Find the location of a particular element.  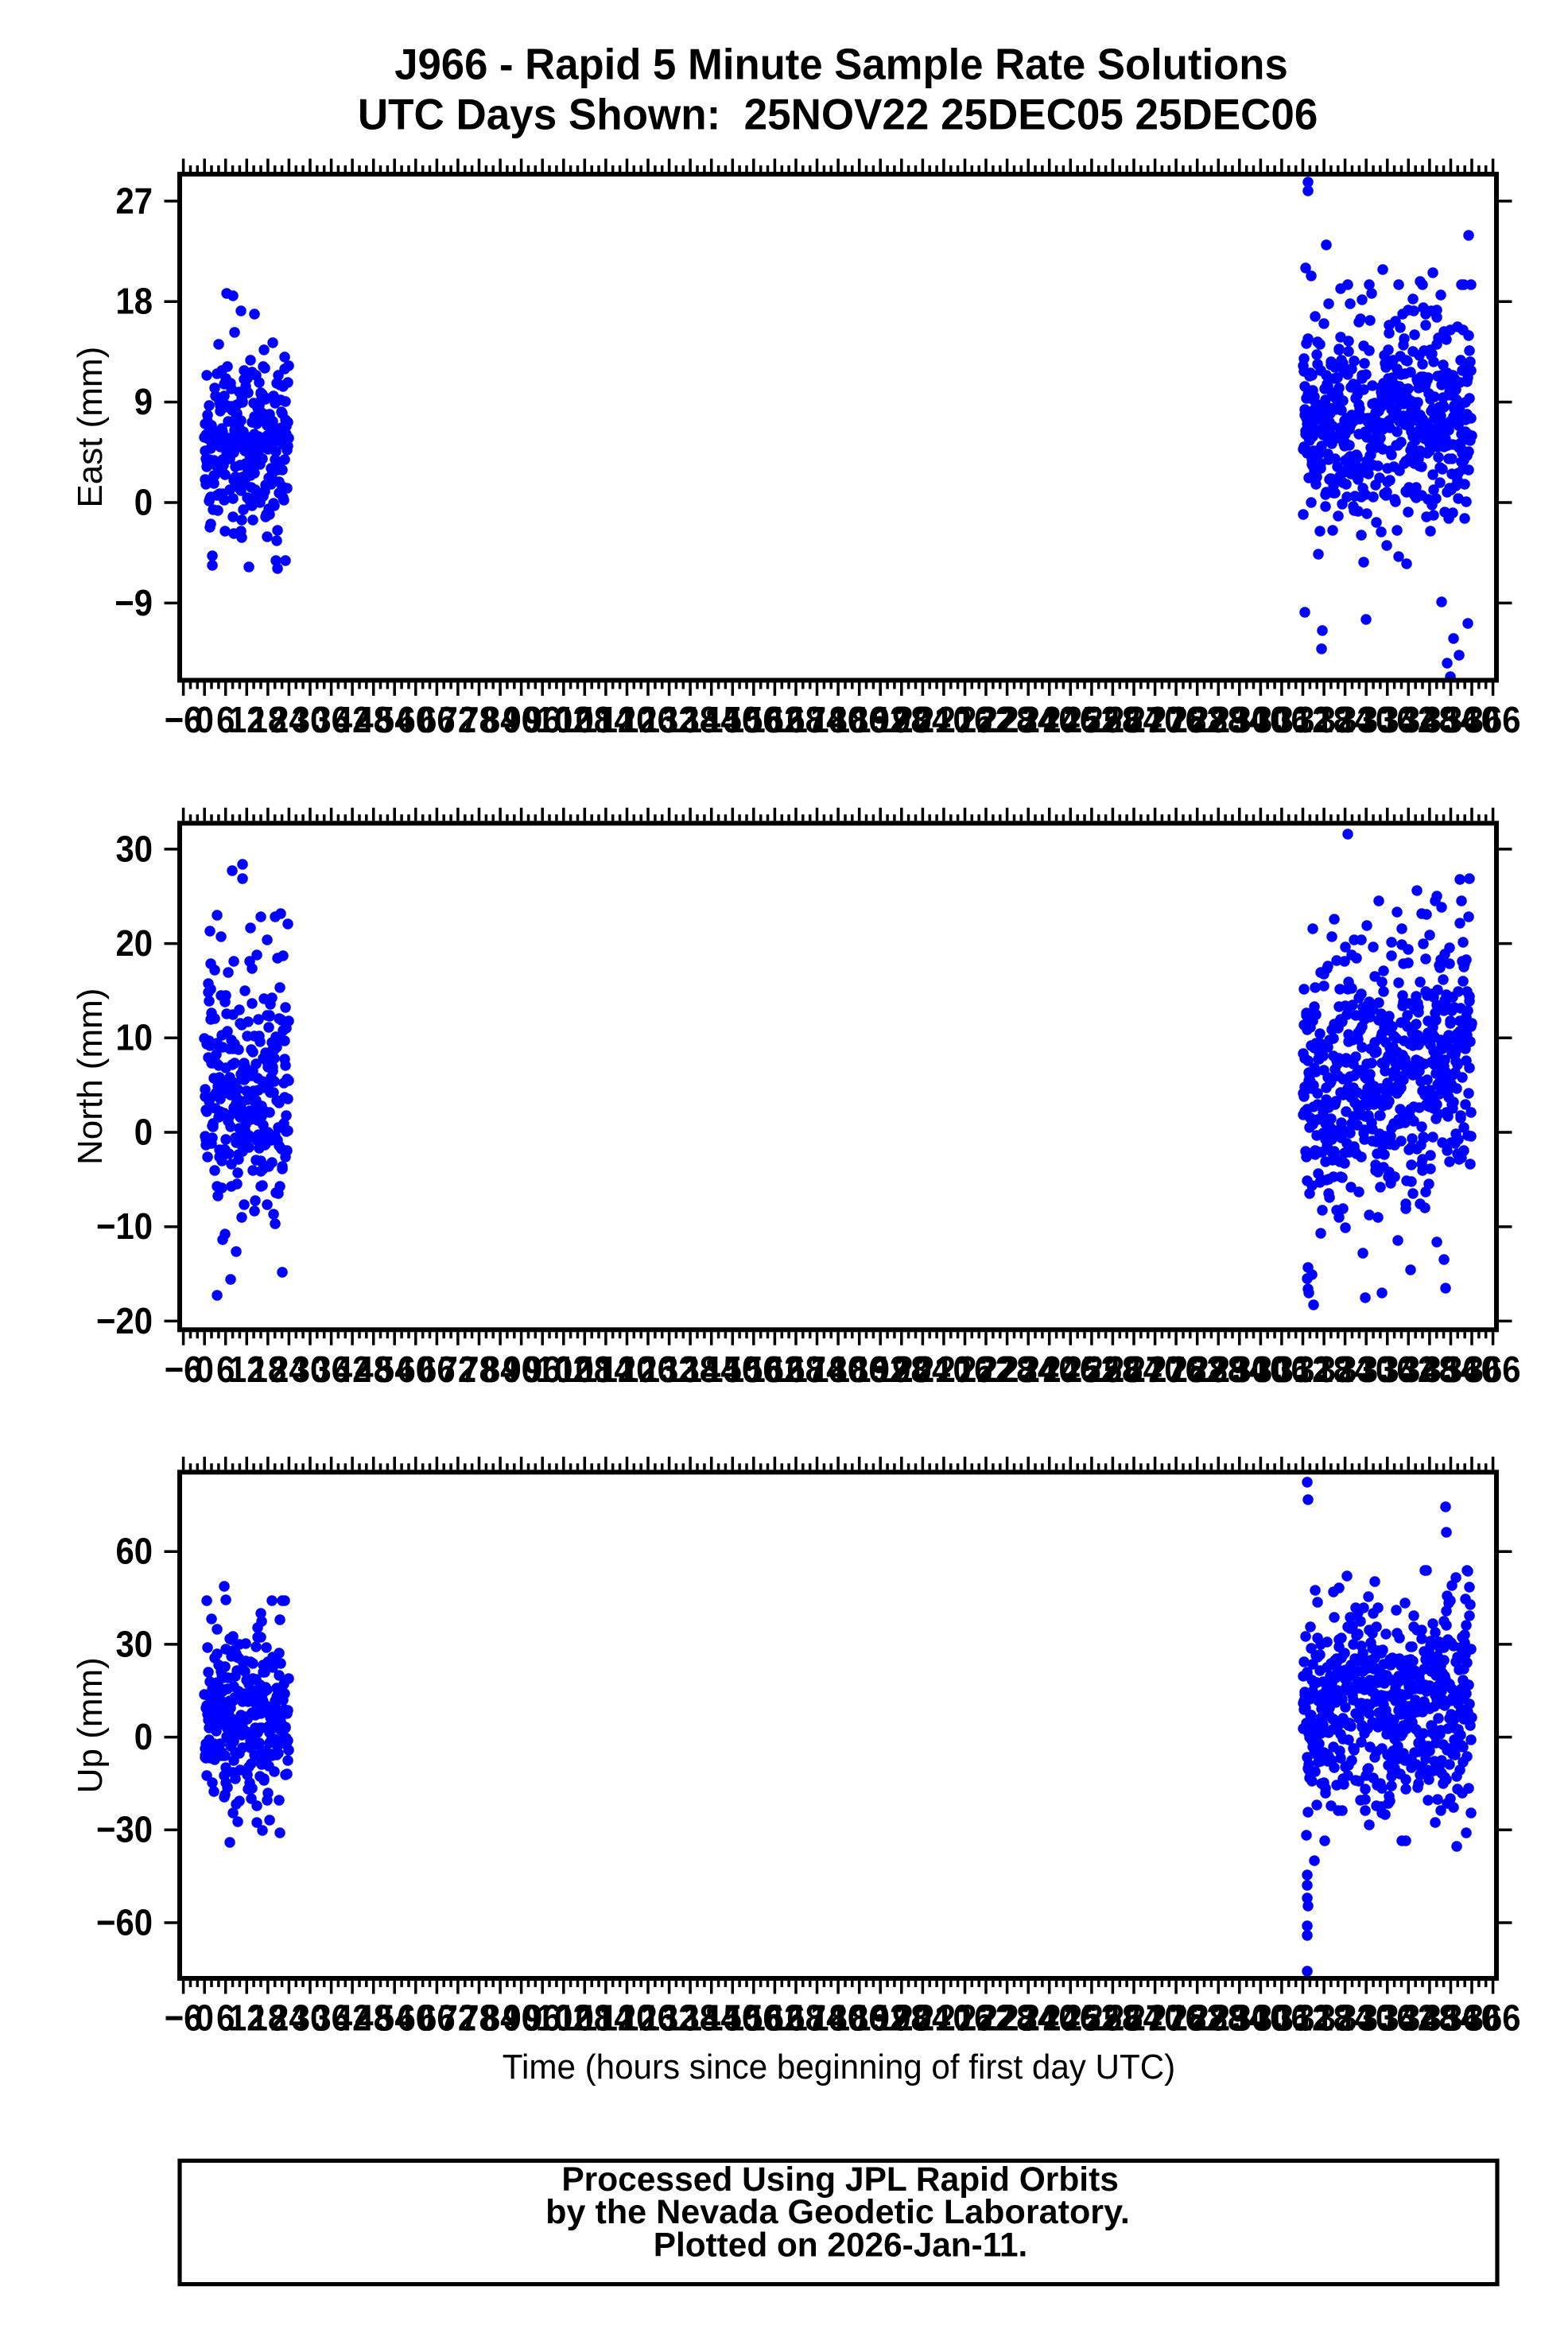

svg-text: 222 is located at coordinates (986, 1370).